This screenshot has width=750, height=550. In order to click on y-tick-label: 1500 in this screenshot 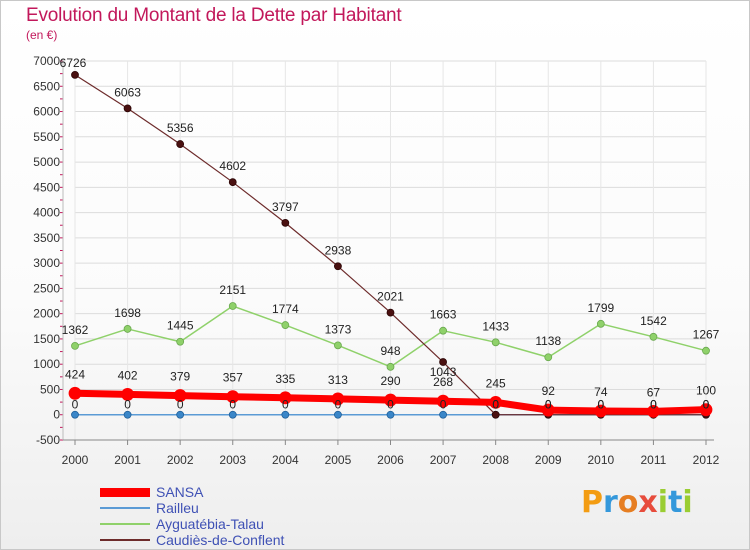, I will do `click(46, 339)`.